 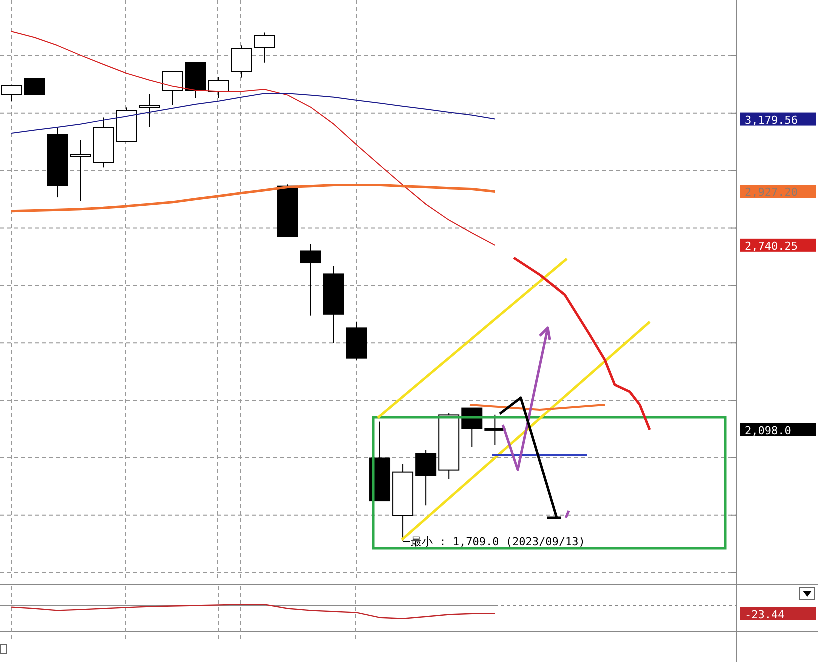 I want to click on y-tick-label: 3,179.56, so click(x=771, y=120).